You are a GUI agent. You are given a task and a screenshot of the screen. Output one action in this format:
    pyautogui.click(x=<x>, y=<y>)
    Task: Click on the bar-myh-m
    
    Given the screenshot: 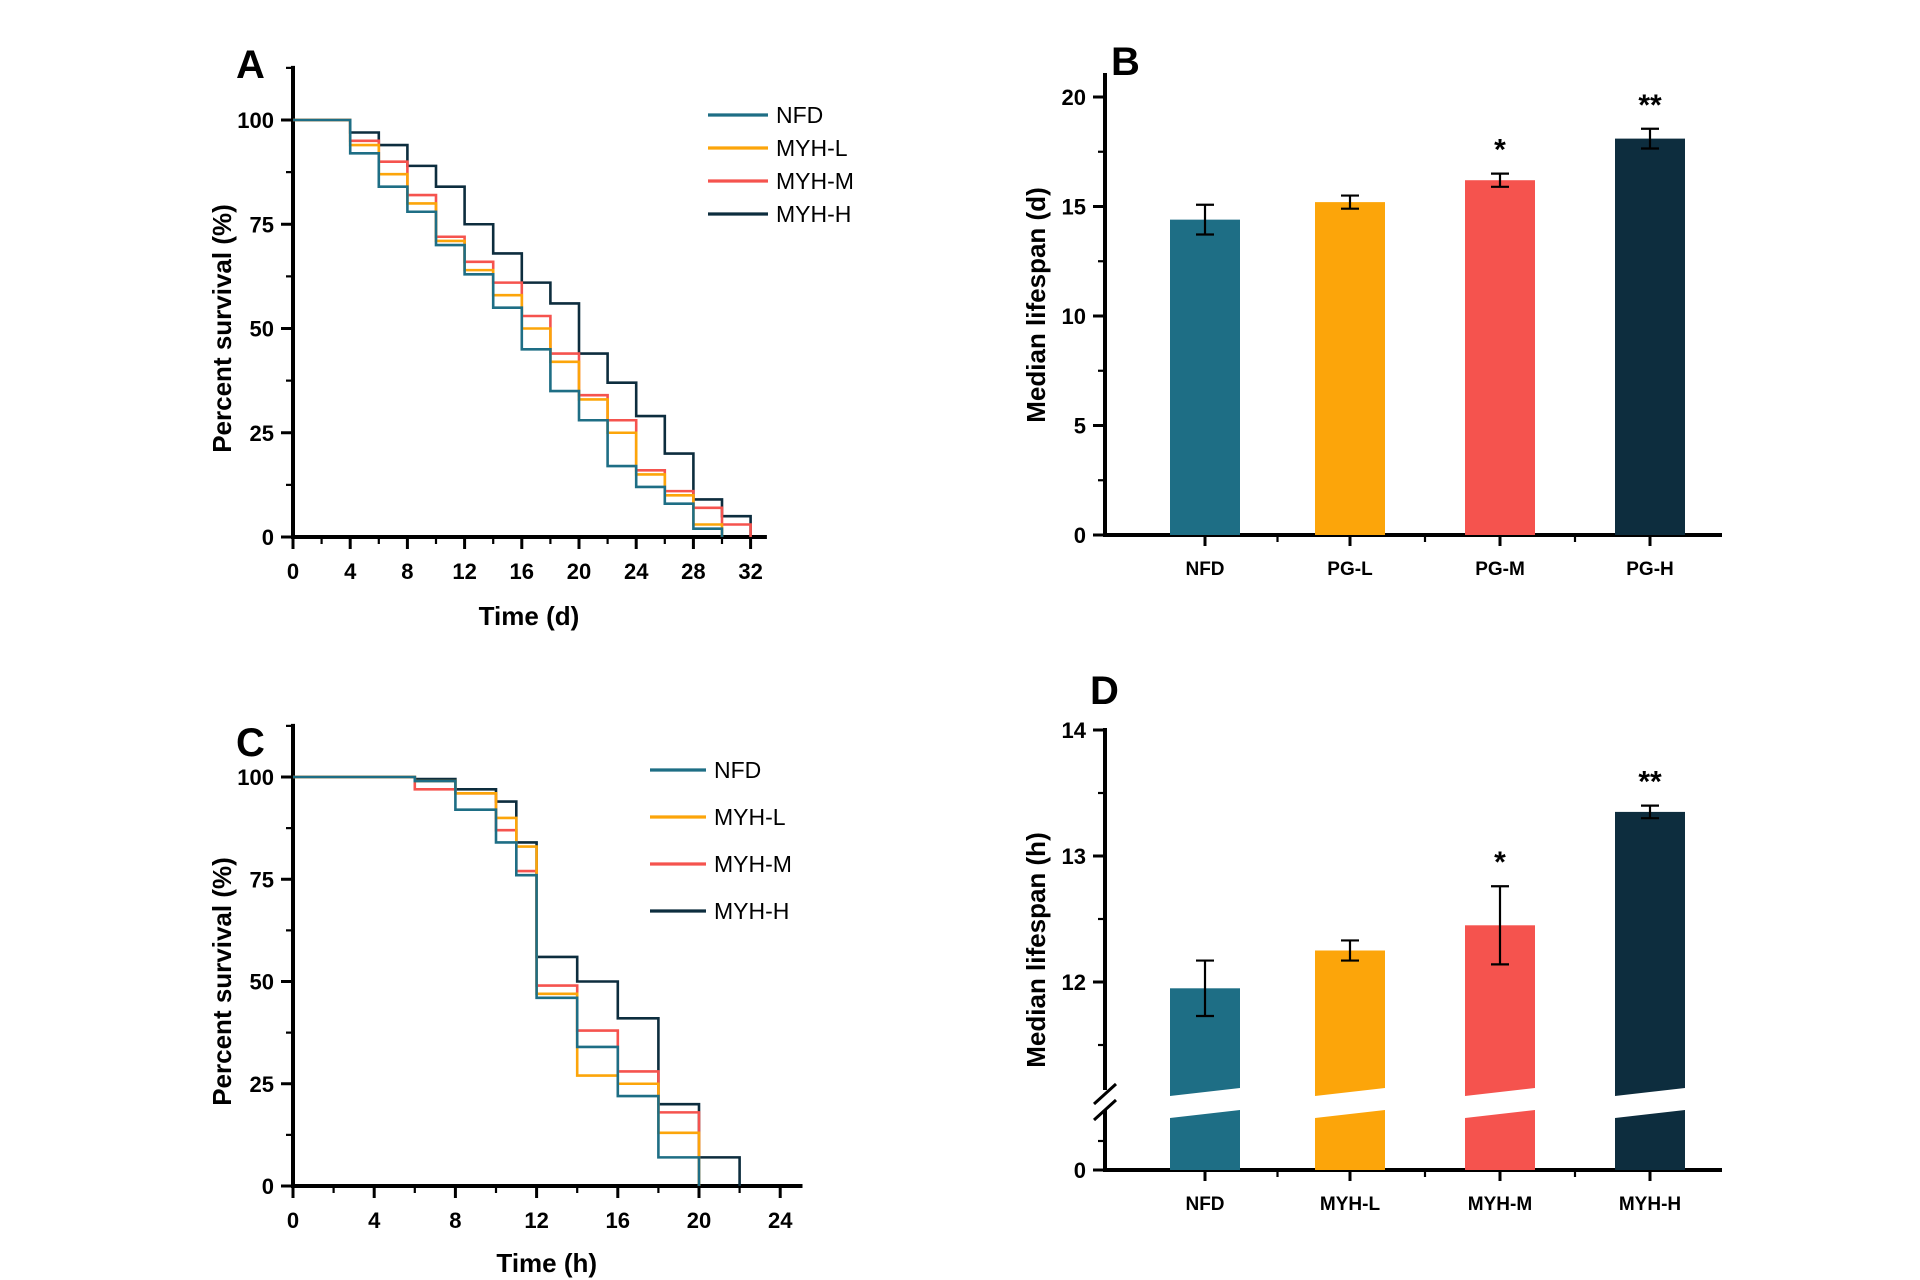 What is the action you would take?
    pyautogui.click(x=1500, y=1047)
    